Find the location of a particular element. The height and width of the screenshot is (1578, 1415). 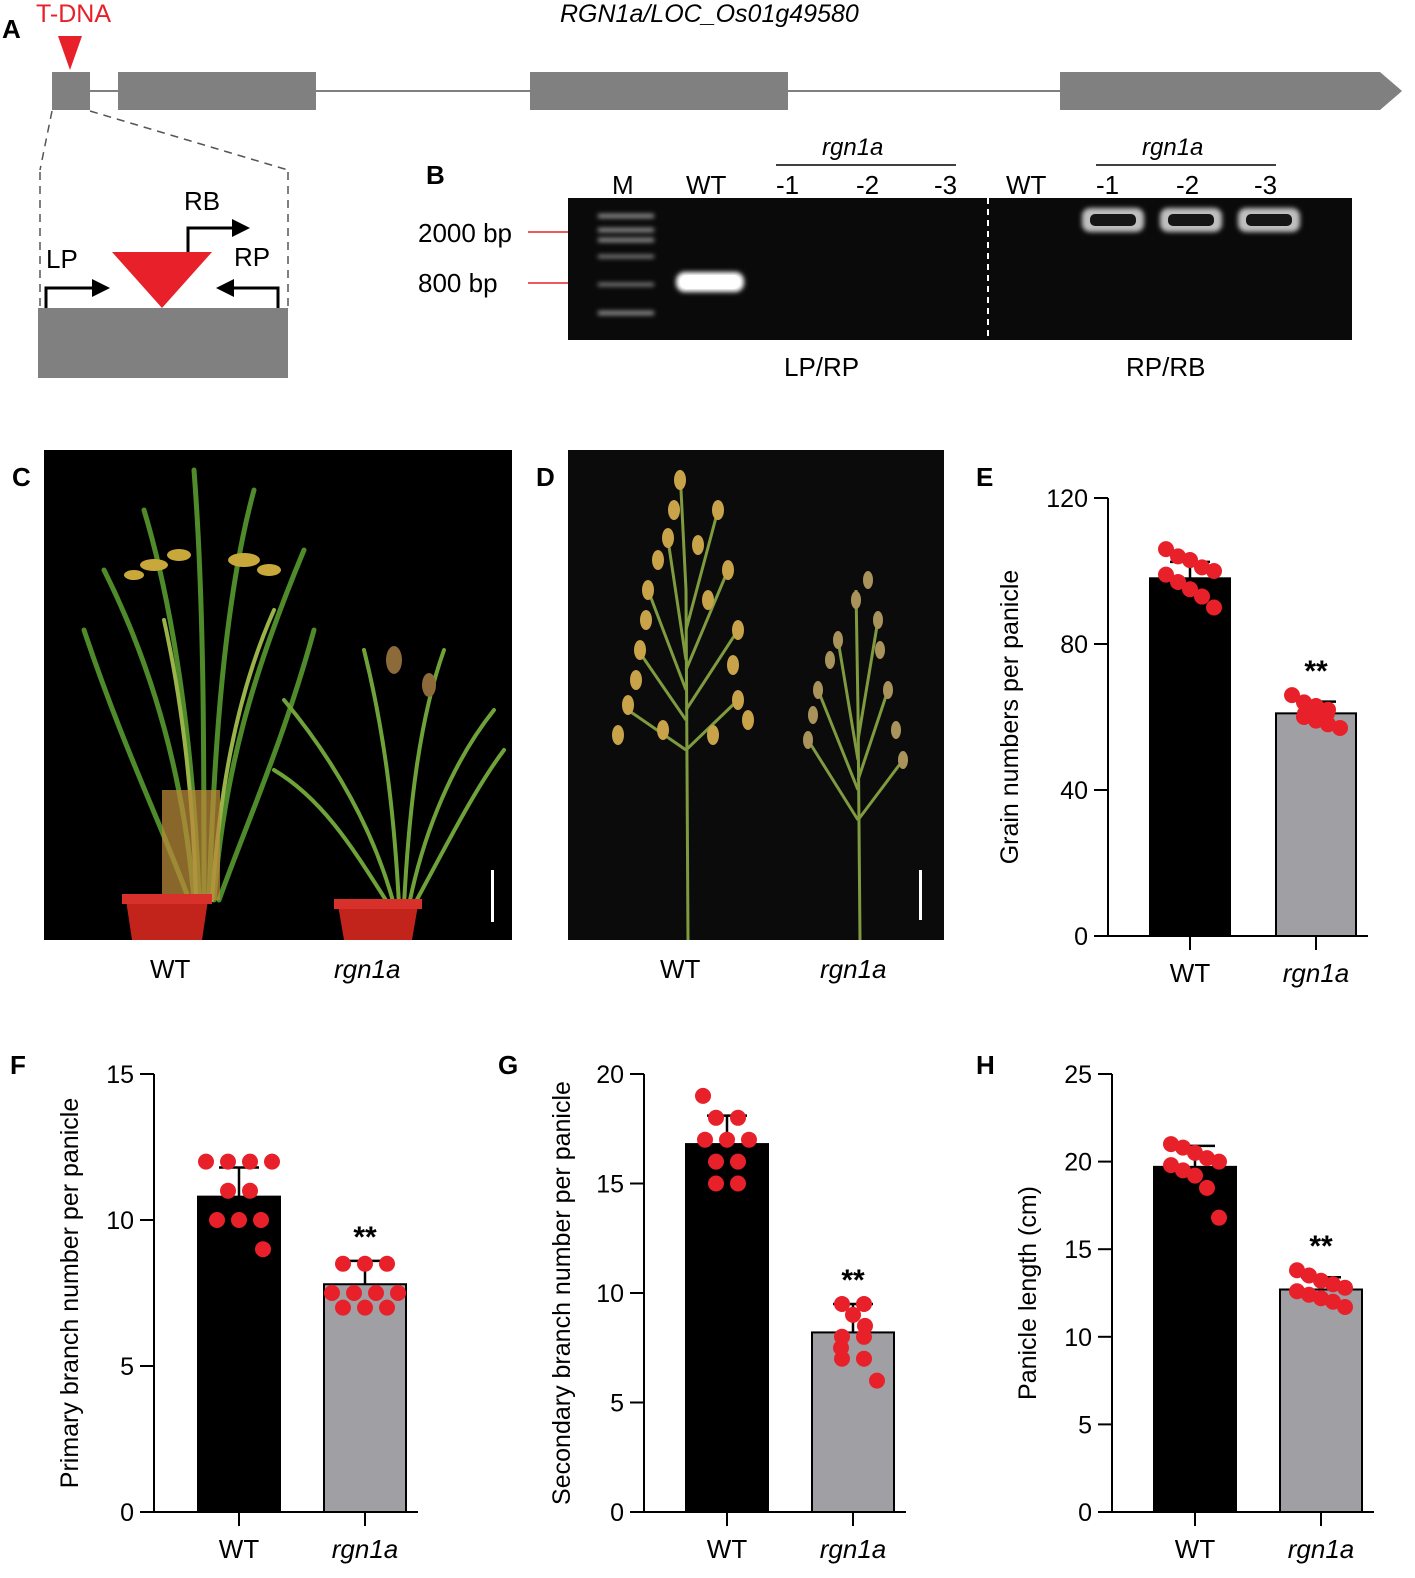

panel-label-d: D is located at coordinates (545, 477).